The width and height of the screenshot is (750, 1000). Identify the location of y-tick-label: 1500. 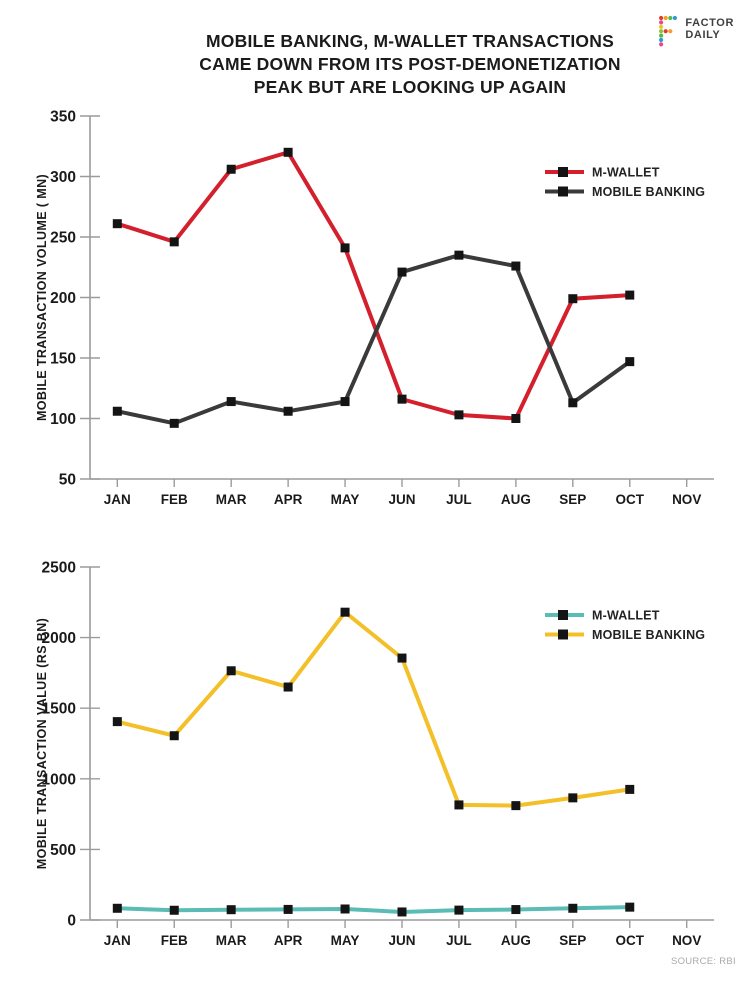
(59, 709).